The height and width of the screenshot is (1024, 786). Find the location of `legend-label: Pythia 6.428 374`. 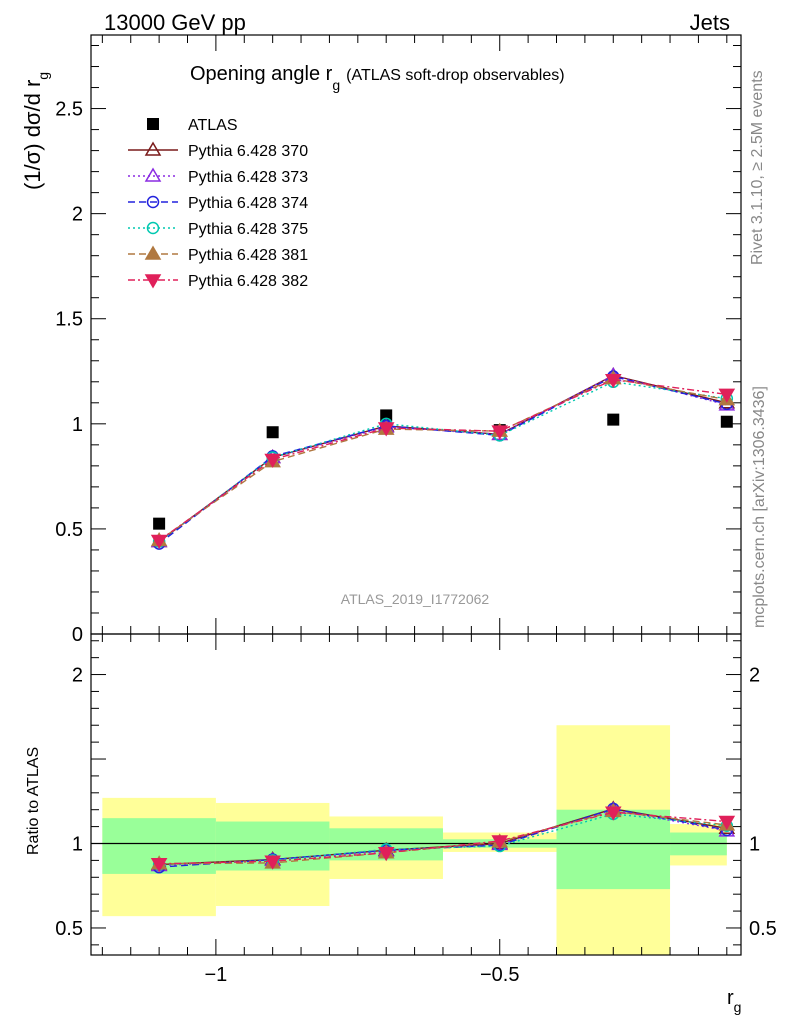

legend-label: Pythia 6.428 374 is located at coordinates (248, 203).